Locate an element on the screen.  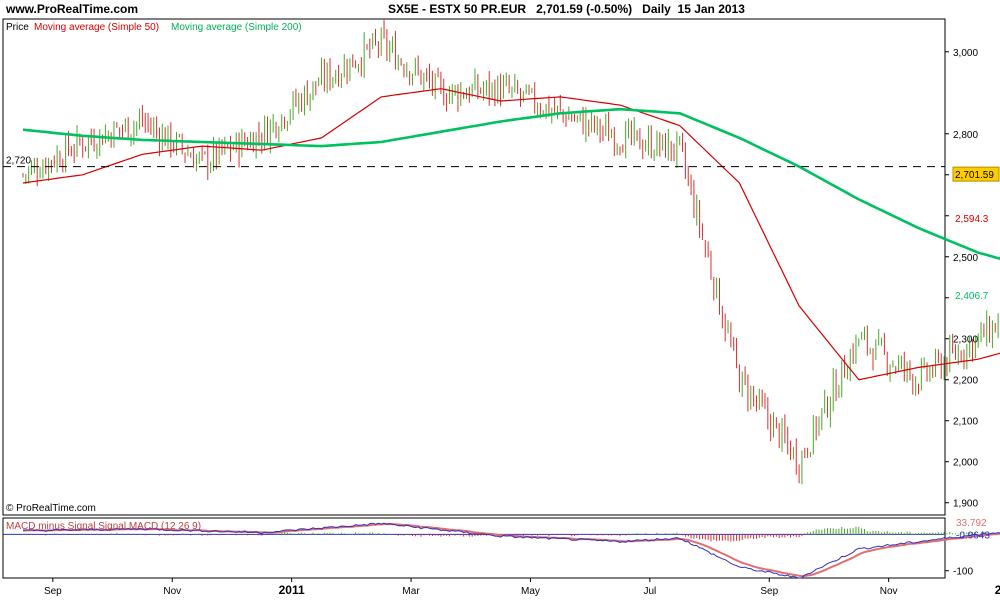
y-tick-label: 2,800 is located at coordinates (965, 135).